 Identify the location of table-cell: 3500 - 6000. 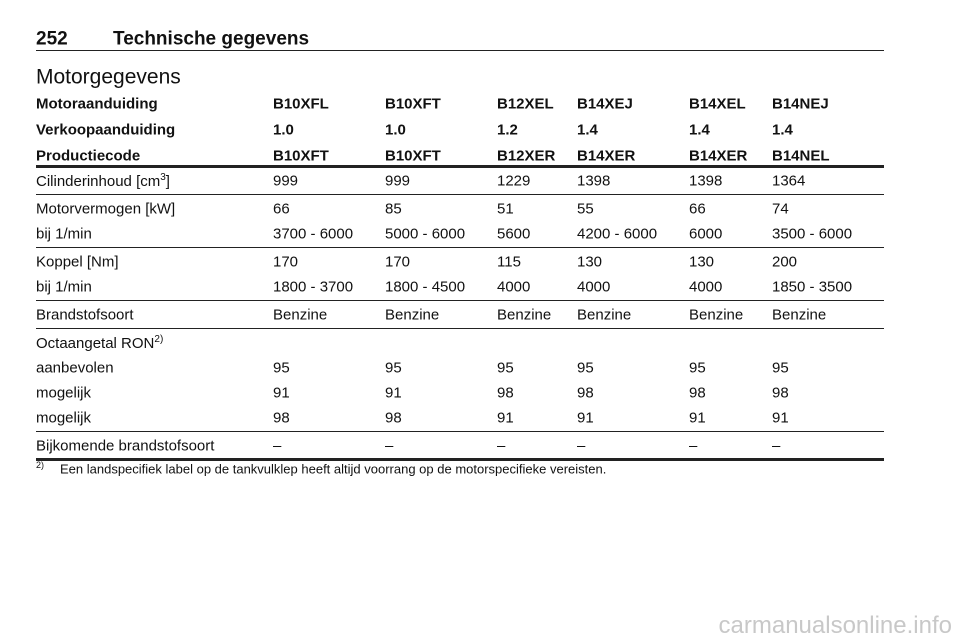
(812, 234).